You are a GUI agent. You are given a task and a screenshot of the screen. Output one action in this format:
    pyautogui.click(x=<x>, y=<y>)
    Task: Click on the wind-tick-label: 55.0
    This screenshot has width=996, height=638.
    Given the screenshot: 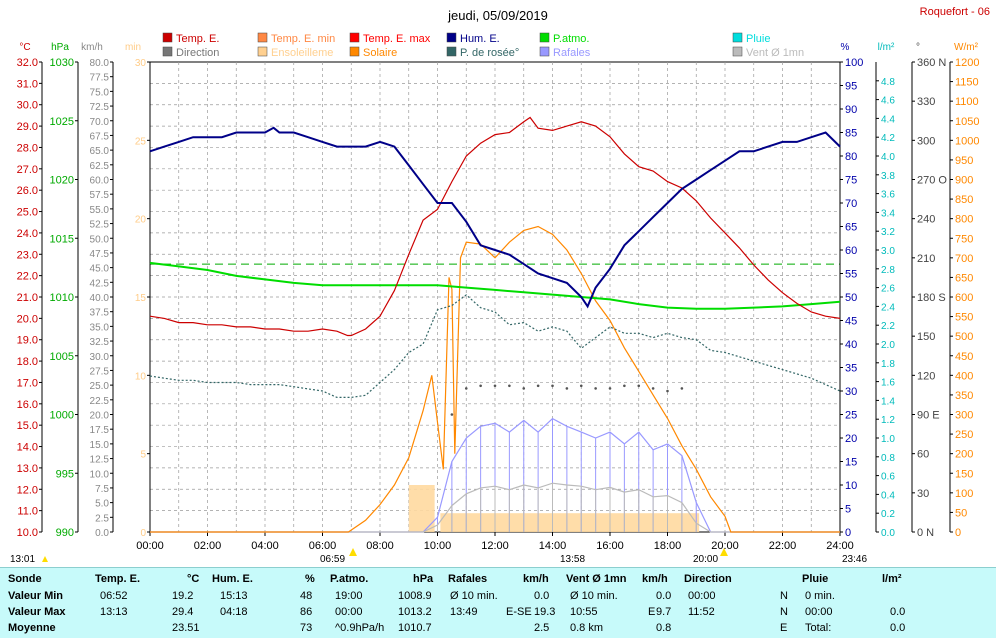 What is the action you would take?
    pyautogui.click(x=100, y=210)
    